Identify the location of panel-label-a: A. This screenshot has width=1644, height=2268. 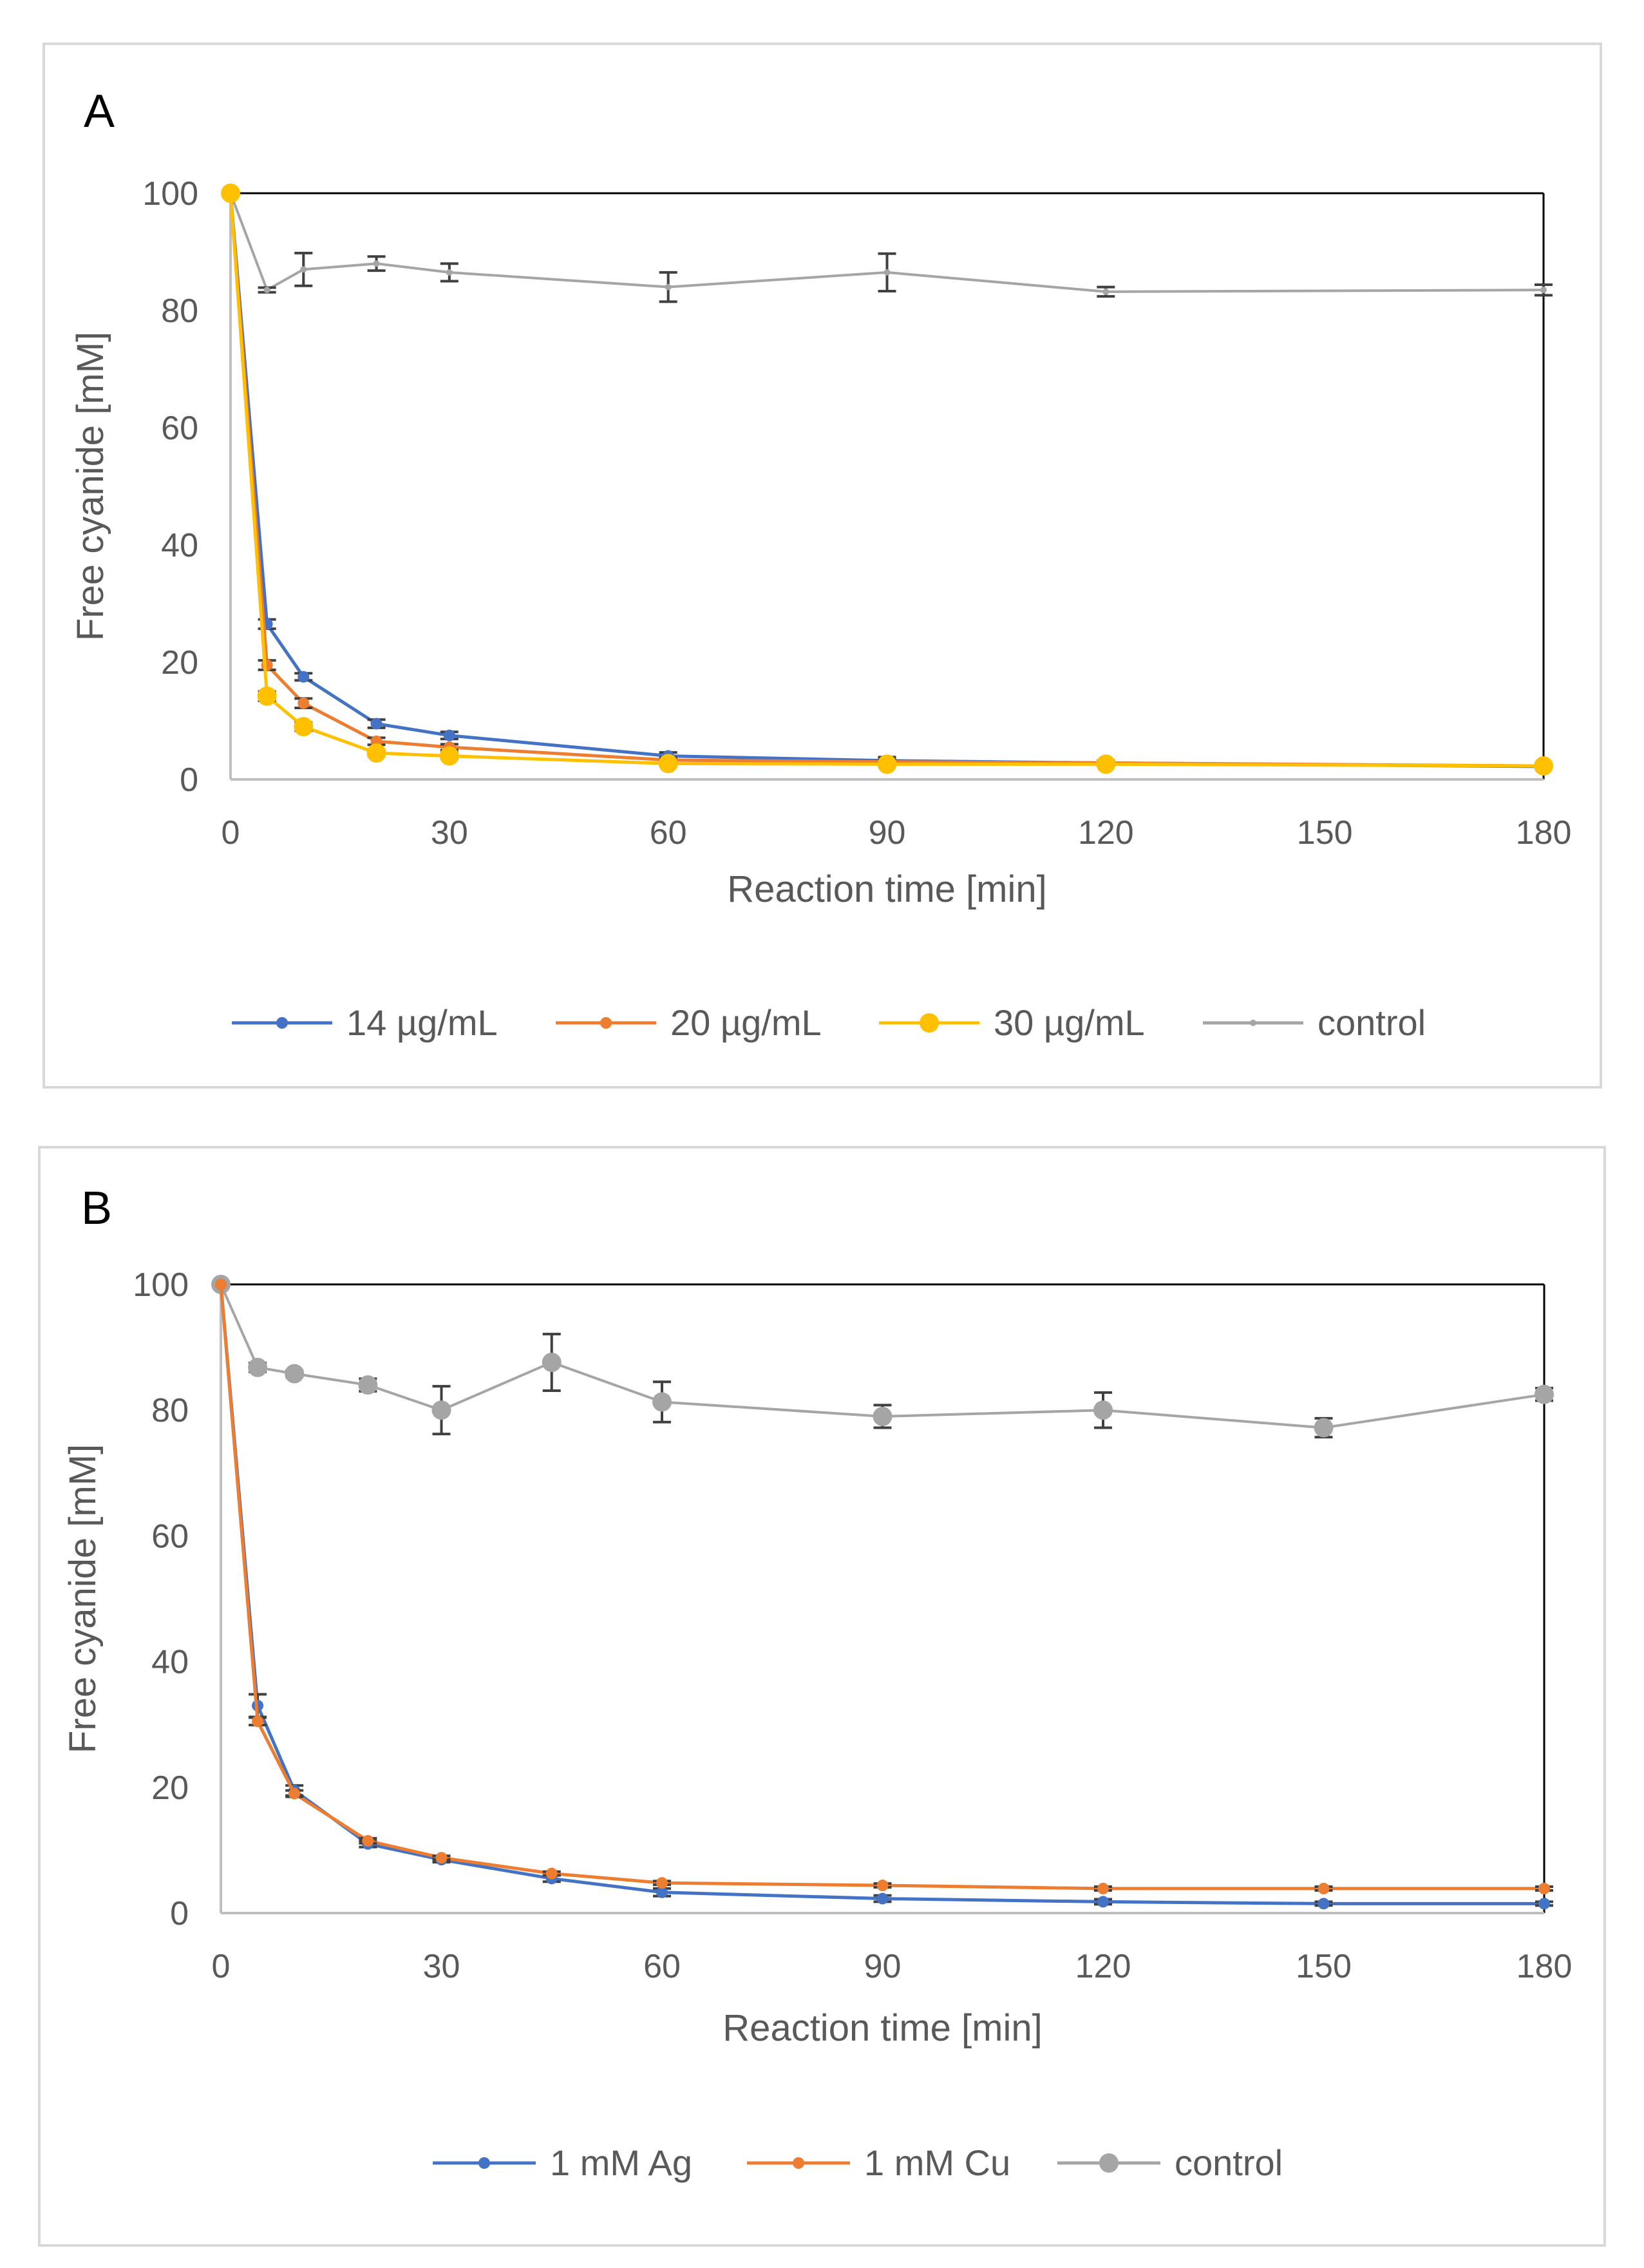
(99, 111).